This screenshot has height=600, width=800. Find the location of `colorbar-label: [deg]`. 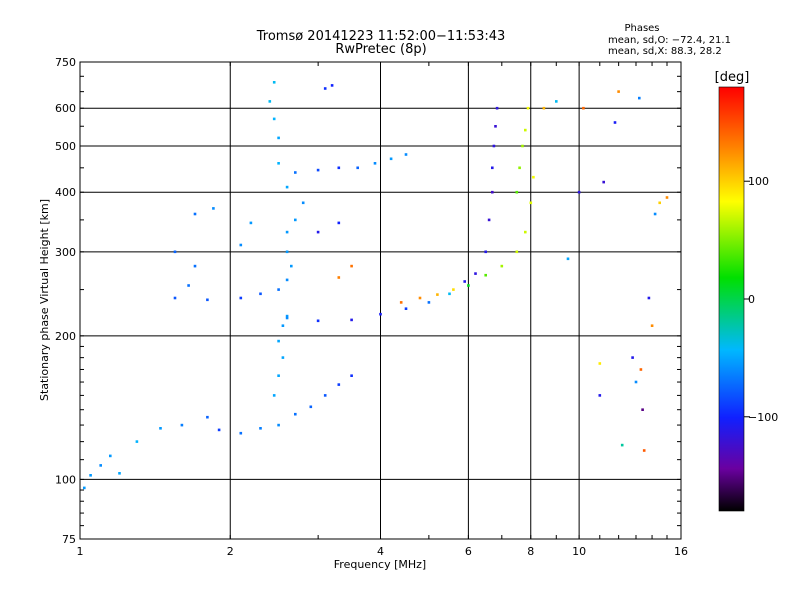

colorbar-label: [deg] is located at coordinates (732, 77).